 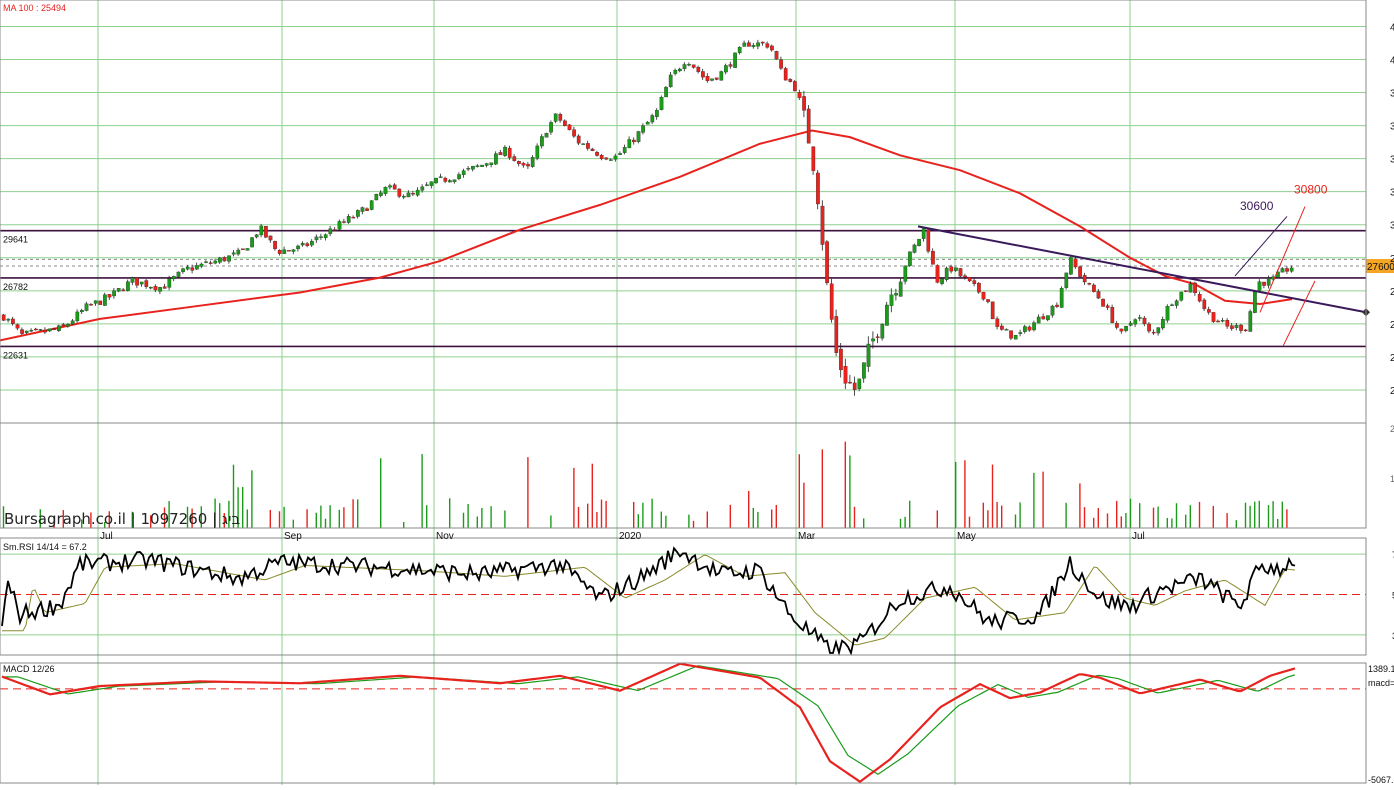 I want to click on rsi-axis-tick: 50, so click(x=1393, y=595).